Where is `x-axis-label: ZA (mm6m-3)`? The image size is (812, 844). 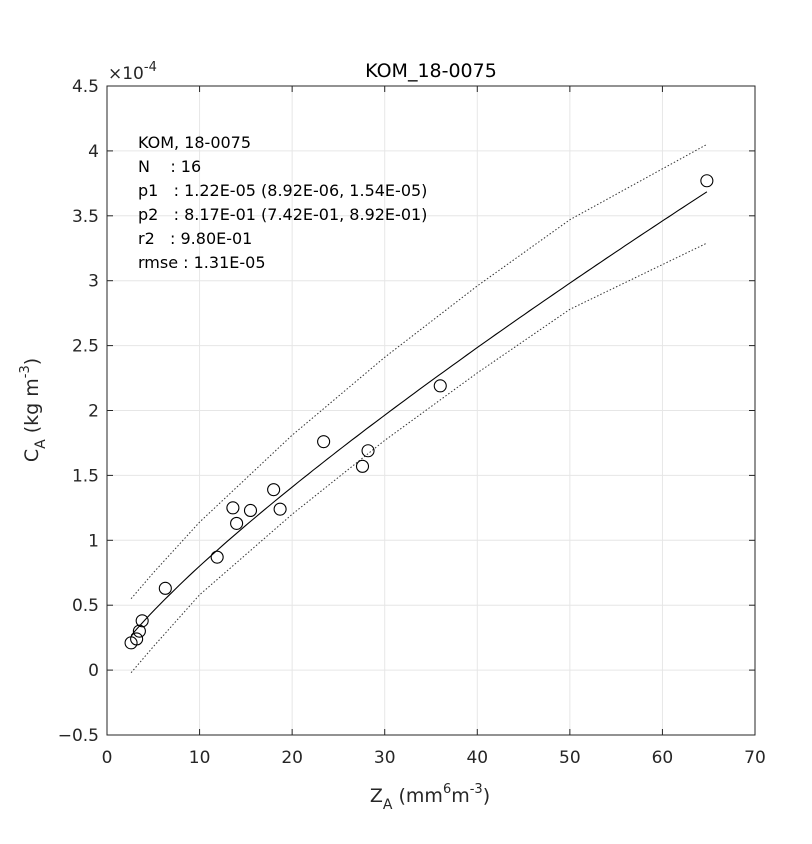 x-axis-label: ZA (mm6m-3) is located at coordinates (430, 797).